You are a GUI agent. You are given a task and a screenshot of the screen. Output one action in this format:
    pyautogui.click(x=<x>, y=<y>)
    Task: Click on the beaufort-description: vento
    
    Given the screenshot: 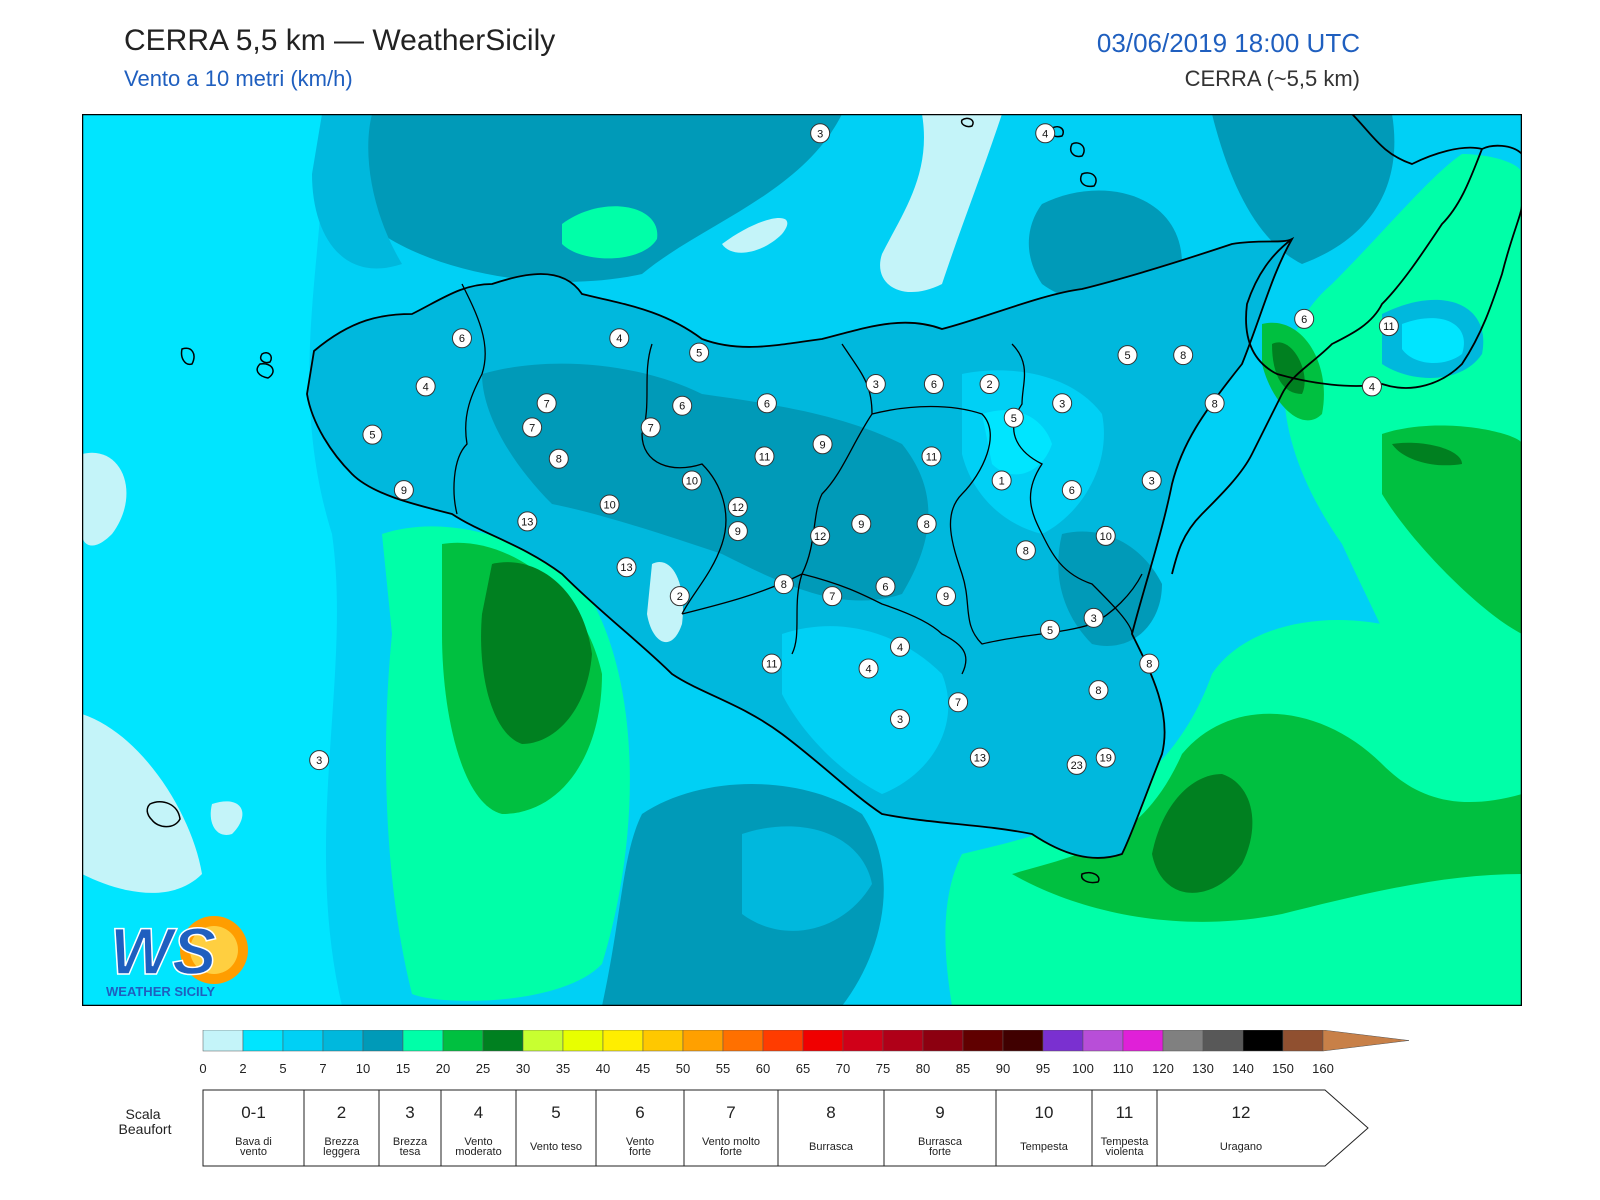 What is the action you would take?
    pyautogui.click(x=253, y=1152)
    